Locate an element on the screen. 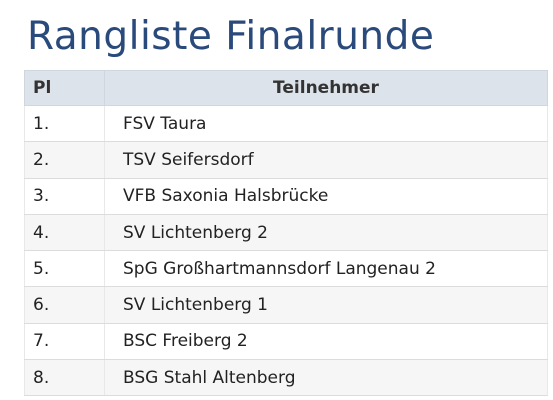  rank-cell: 1. is located at coordinates (64, 123).